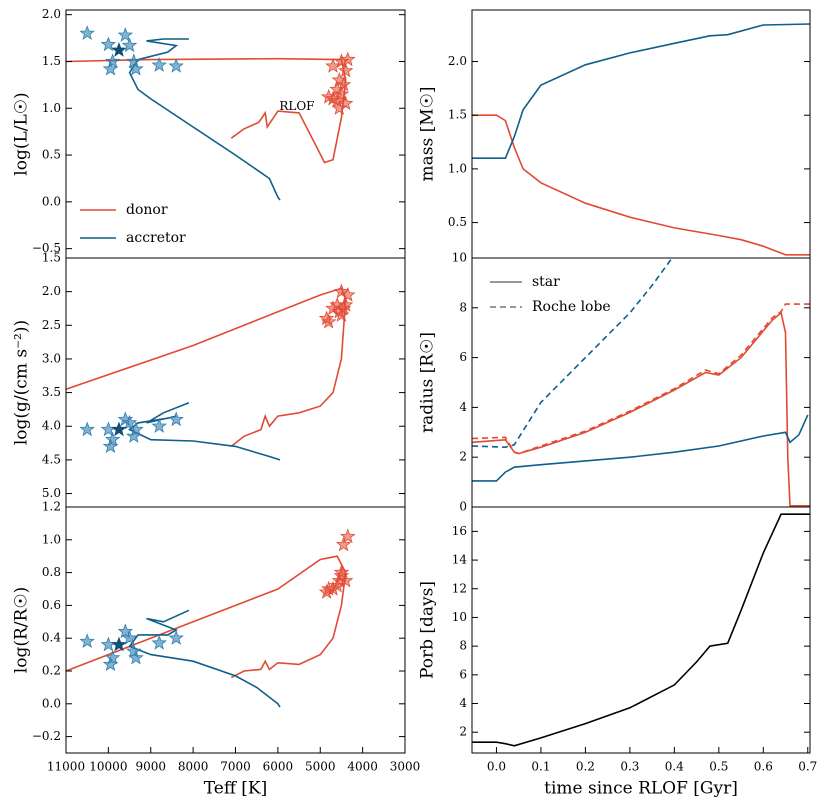 Image resolution: width=830 pixels, height=807 pixels. I want to click on x-tick-label: 0.4, so click(674, 767).